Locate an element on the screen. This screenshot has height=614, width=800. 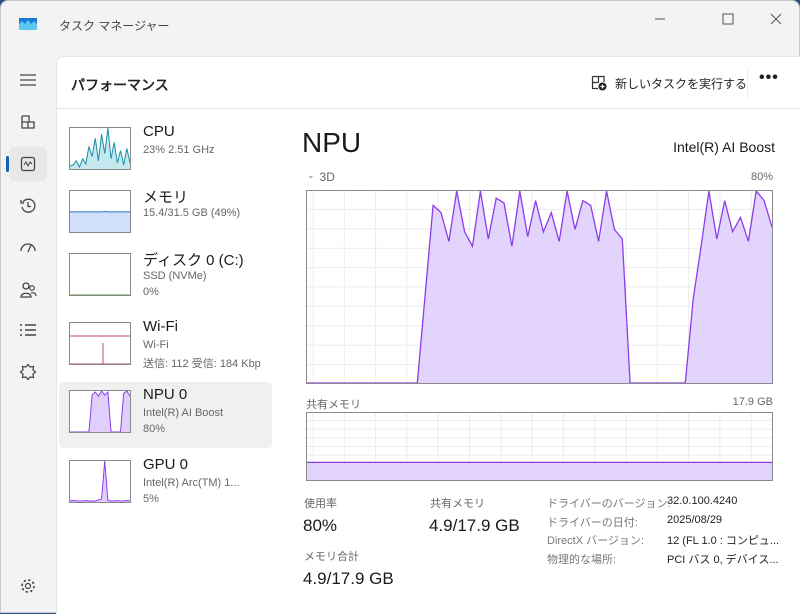
device-detail: 送信: 112 受信: 184 Kbp is located at coordinates (202, 363).